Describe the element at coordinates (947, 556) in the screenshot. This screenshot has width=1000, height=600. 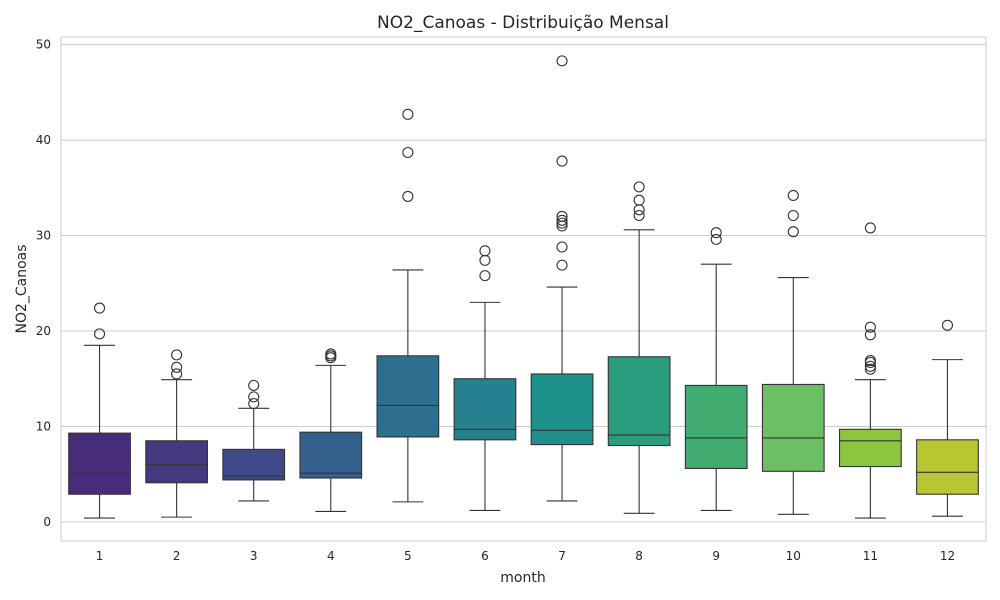
I see `x-tick-label: 12` at that location.